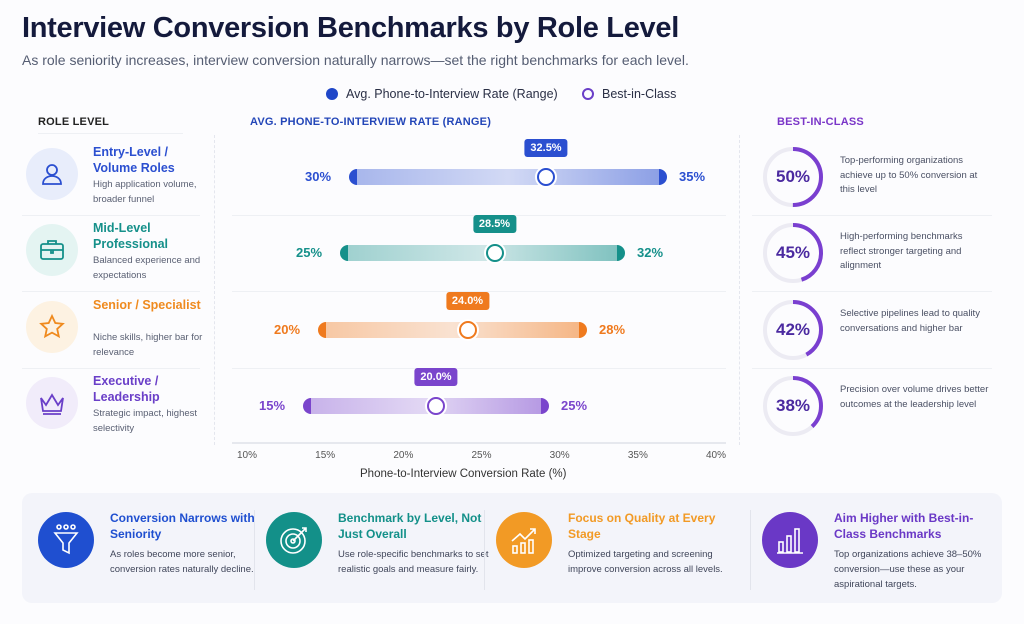  I want to click on x-axis-label: Phone-to-Interview Conversion Rate (%), so click(463, 474).